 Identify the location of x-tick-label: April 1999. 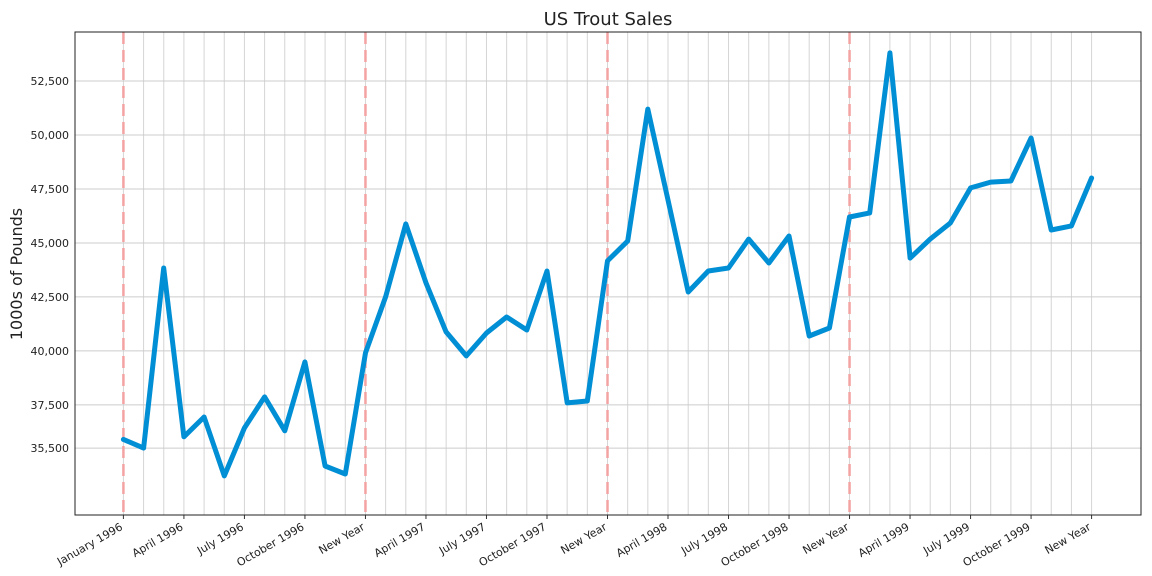
(884, 540).